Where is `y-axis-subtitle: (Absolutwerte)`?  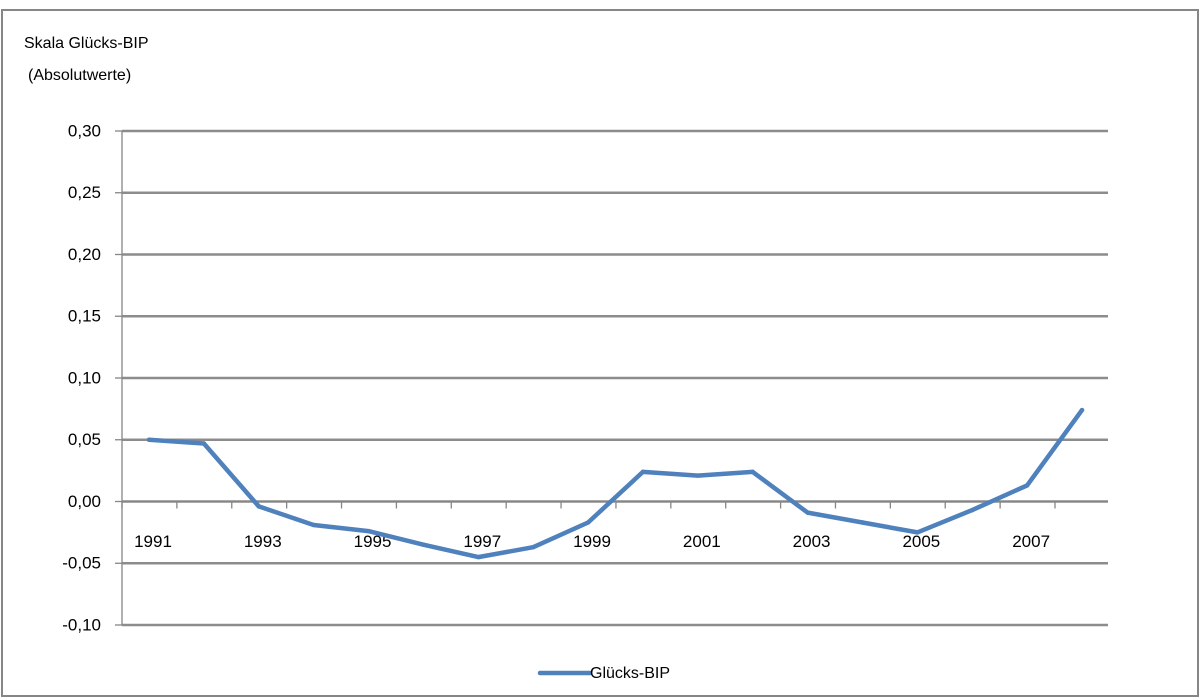
y-axis-subtitle: (Absolutwerte) is located at coordinates (79, 75).